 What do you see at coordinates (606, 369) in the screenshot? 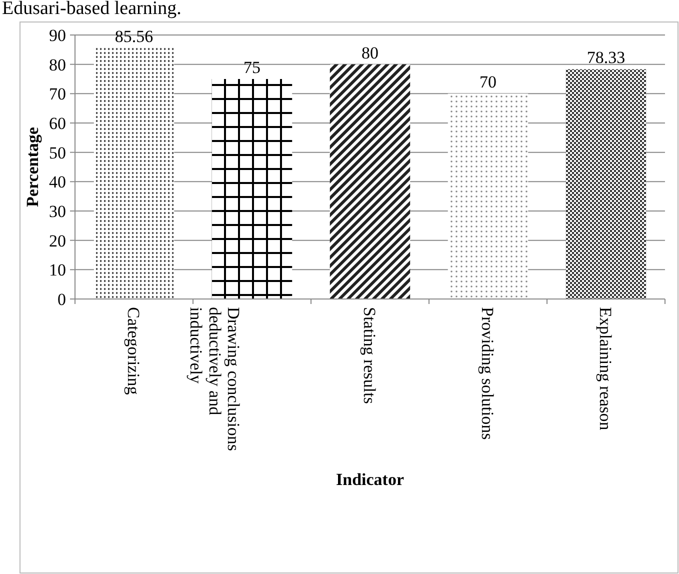
I see `x-tick-label: Explaining reason` at bounding box center [606, 369].